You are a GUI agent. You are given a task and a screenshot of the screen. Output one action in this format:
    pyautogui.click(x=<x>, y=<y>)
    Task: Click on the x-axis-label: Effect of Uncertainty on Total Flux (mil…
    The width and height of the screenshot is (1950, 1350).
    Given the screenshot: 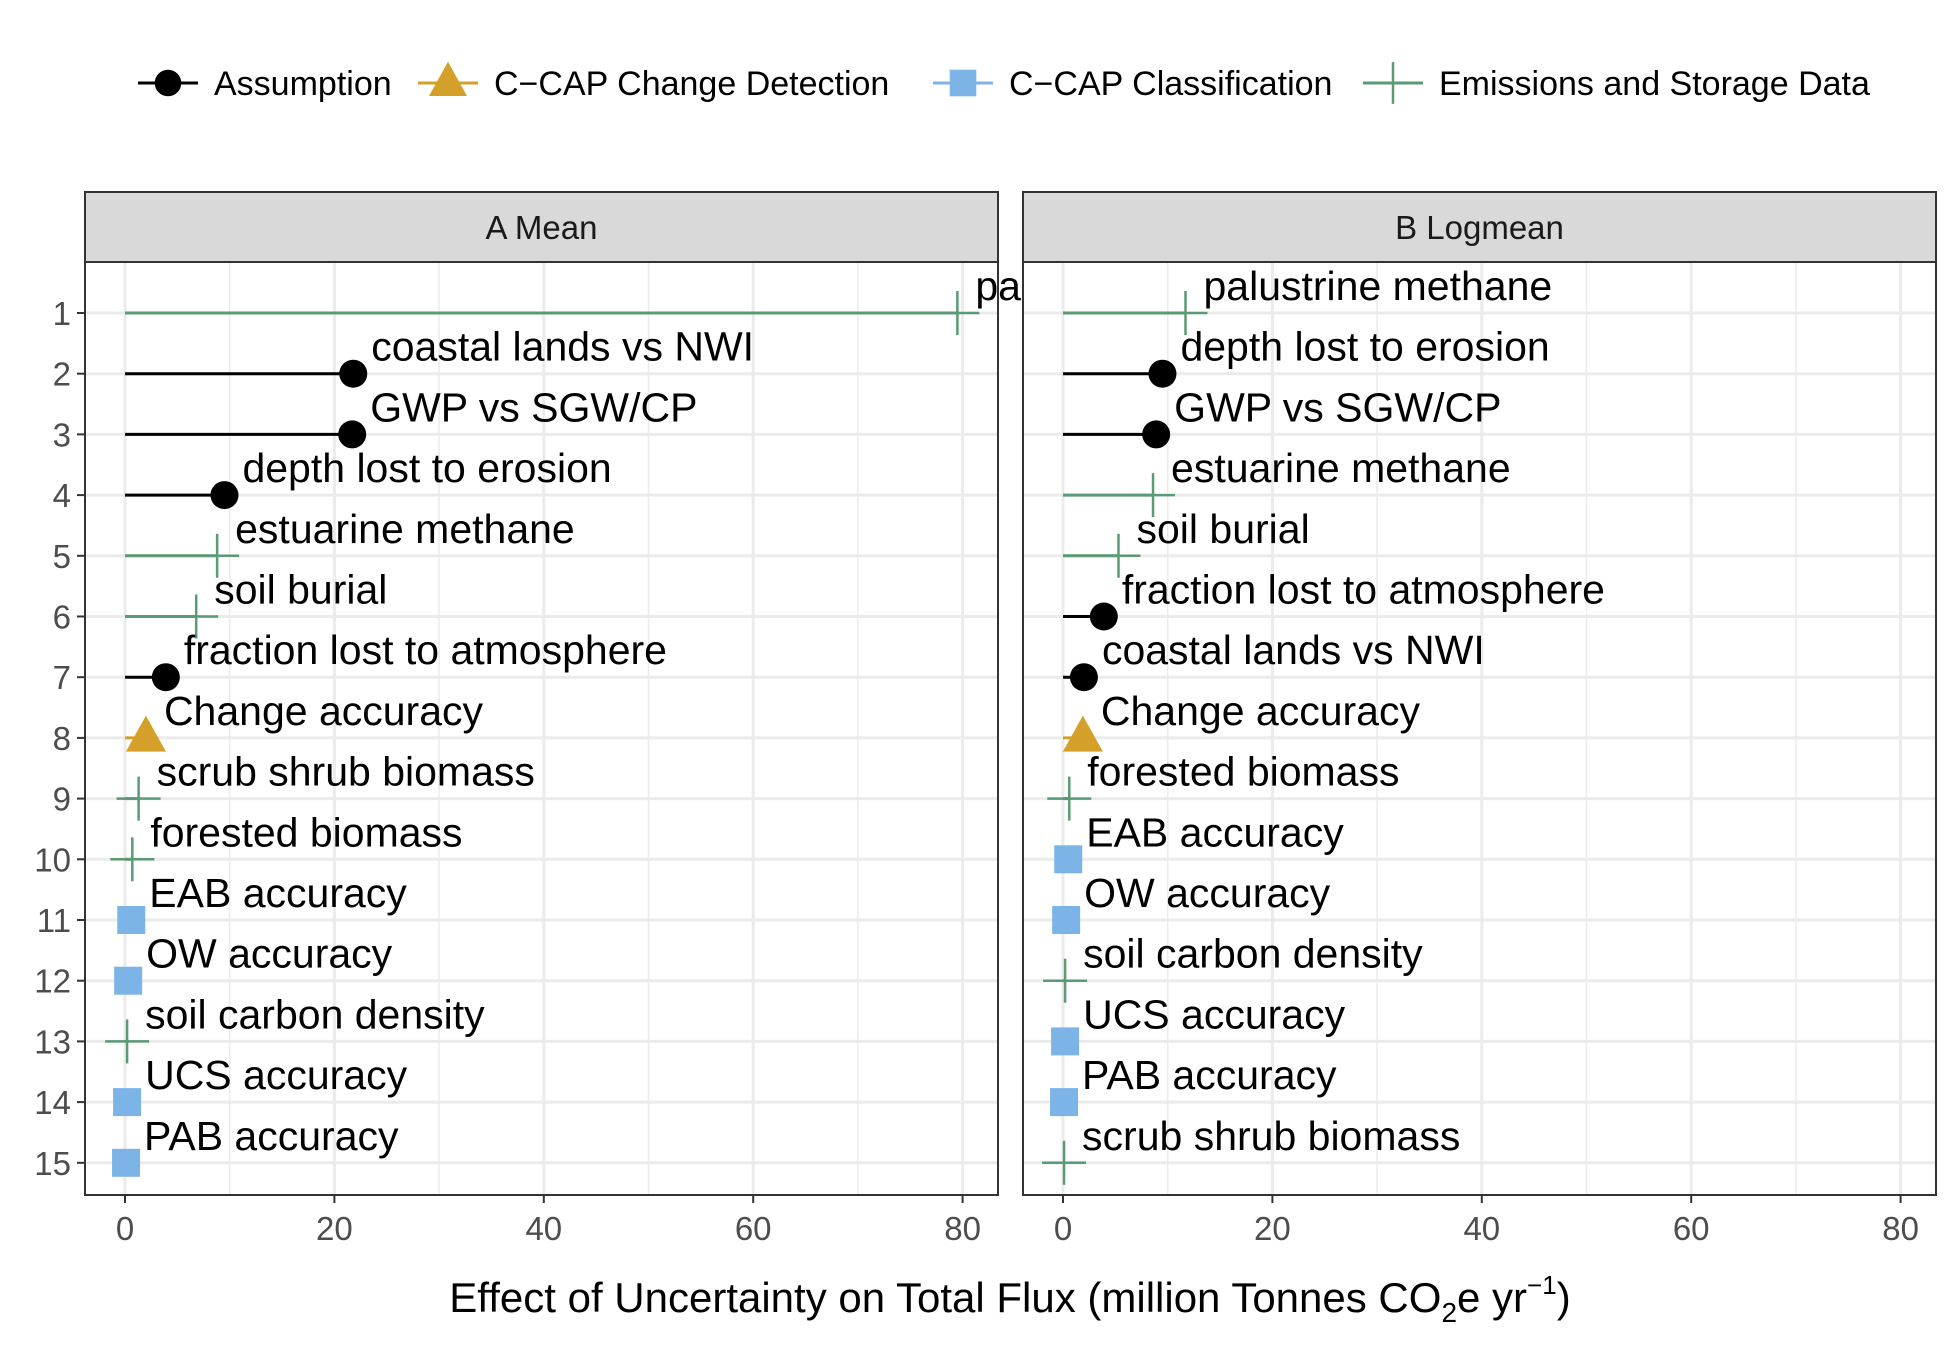 What is the action you would take?
    pyautogui.click(x=1009, y=1299)
    